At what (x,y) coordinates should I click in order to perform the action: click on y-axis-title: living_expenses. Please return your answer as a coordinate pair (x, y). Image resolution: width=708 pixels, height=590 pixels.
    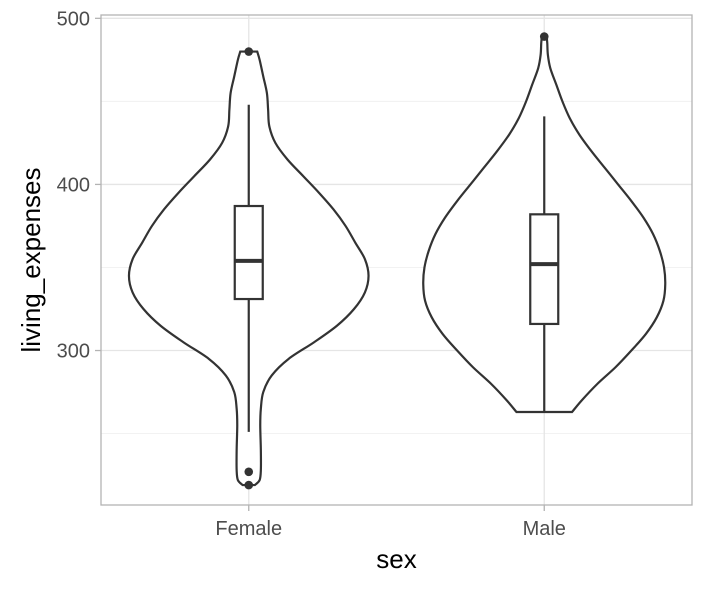
    Looking at the image, I should click on (31, 259).